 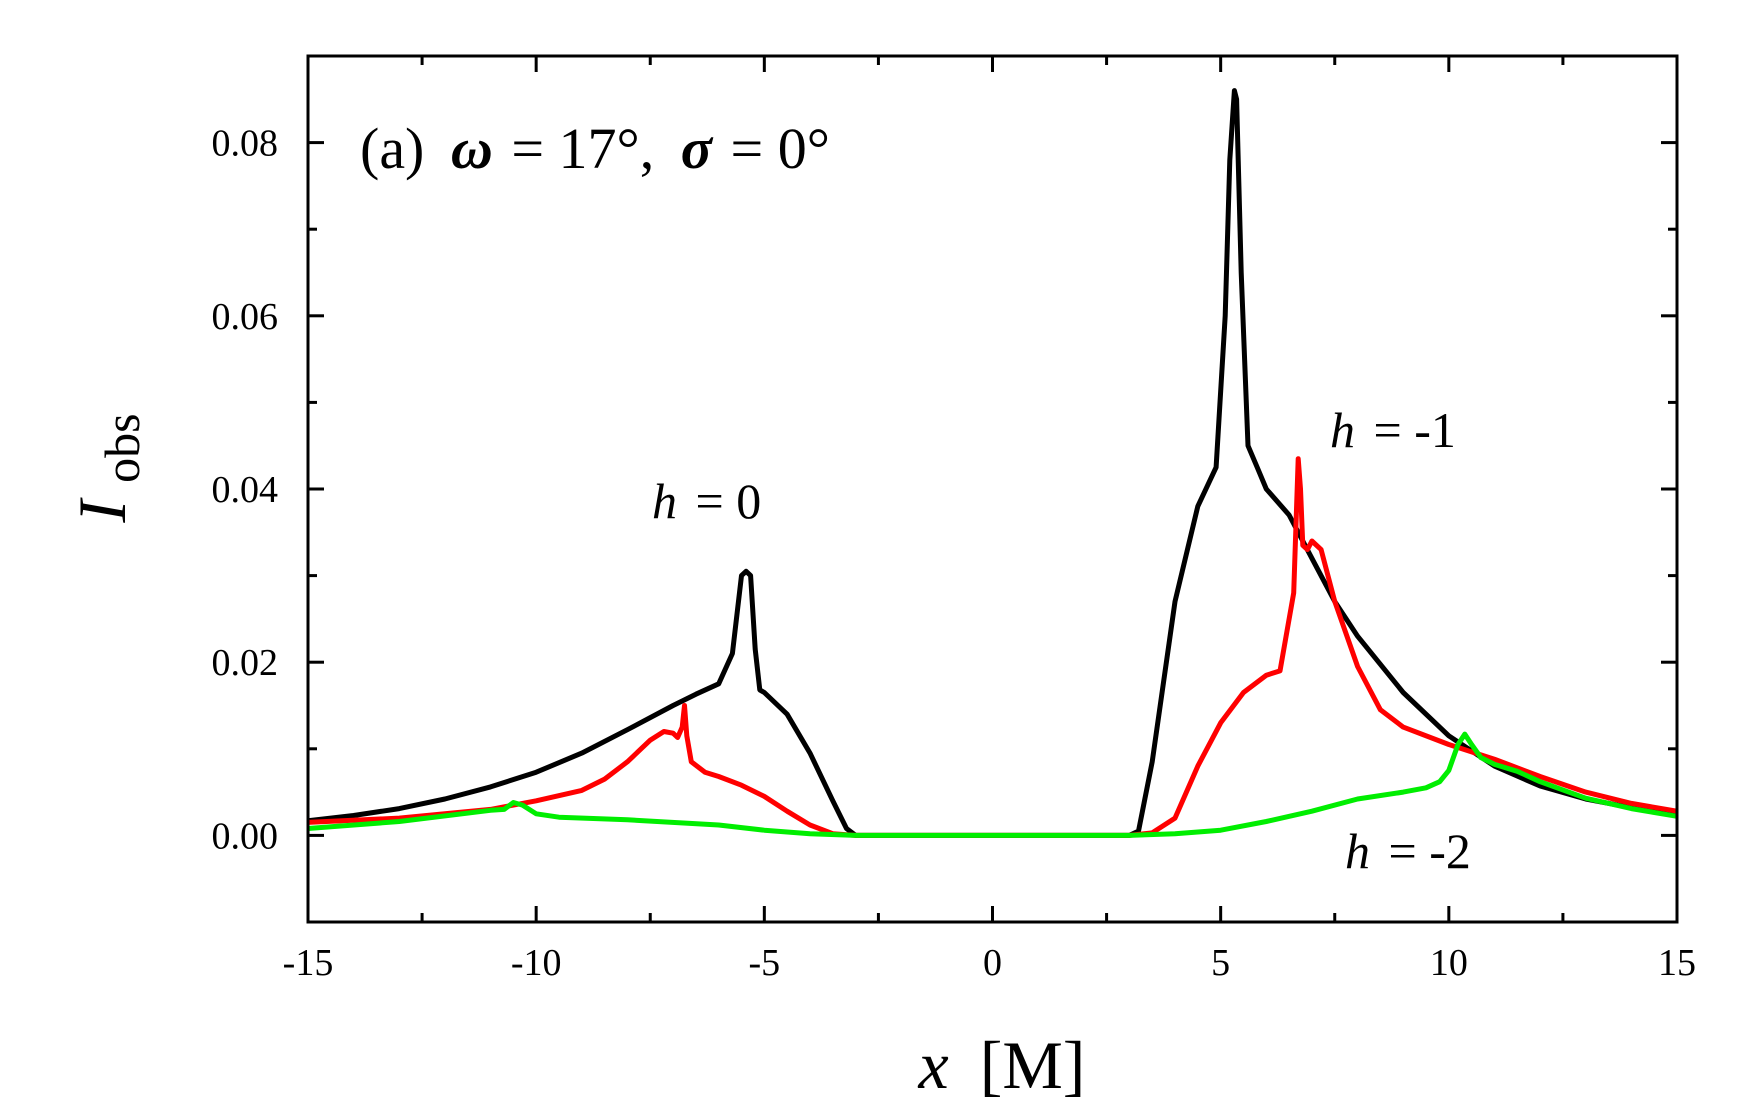 What do you see at coordinates (472, 148) in the screenshot?
I see `omega-symbol: ω` at bounding box center [472, 148].